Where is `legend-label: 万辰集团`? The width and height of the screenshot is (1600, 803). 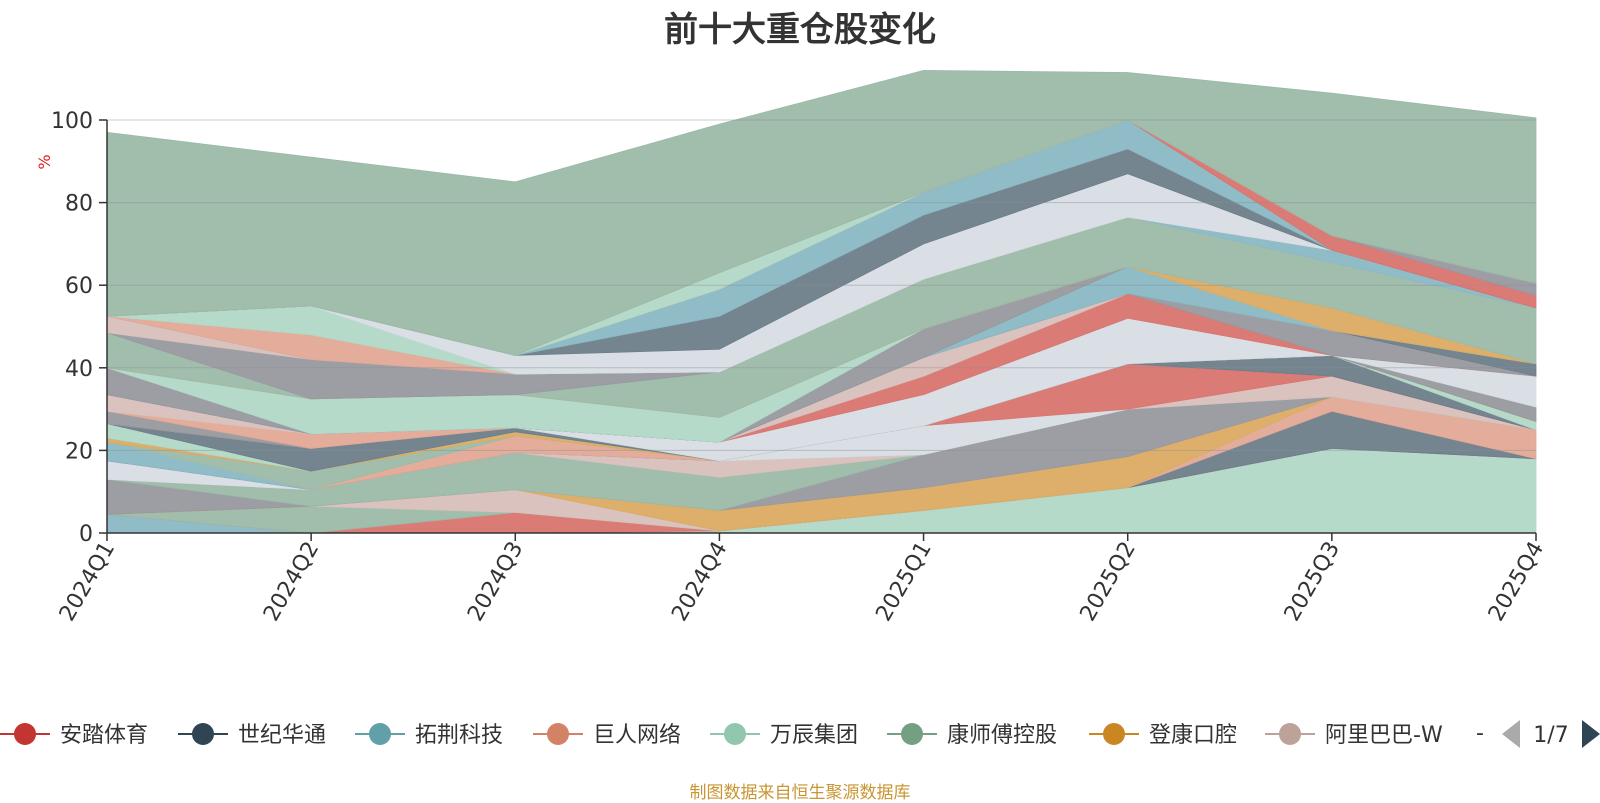 legend-label: 万辰集团 is located at coordinates (814, 735).